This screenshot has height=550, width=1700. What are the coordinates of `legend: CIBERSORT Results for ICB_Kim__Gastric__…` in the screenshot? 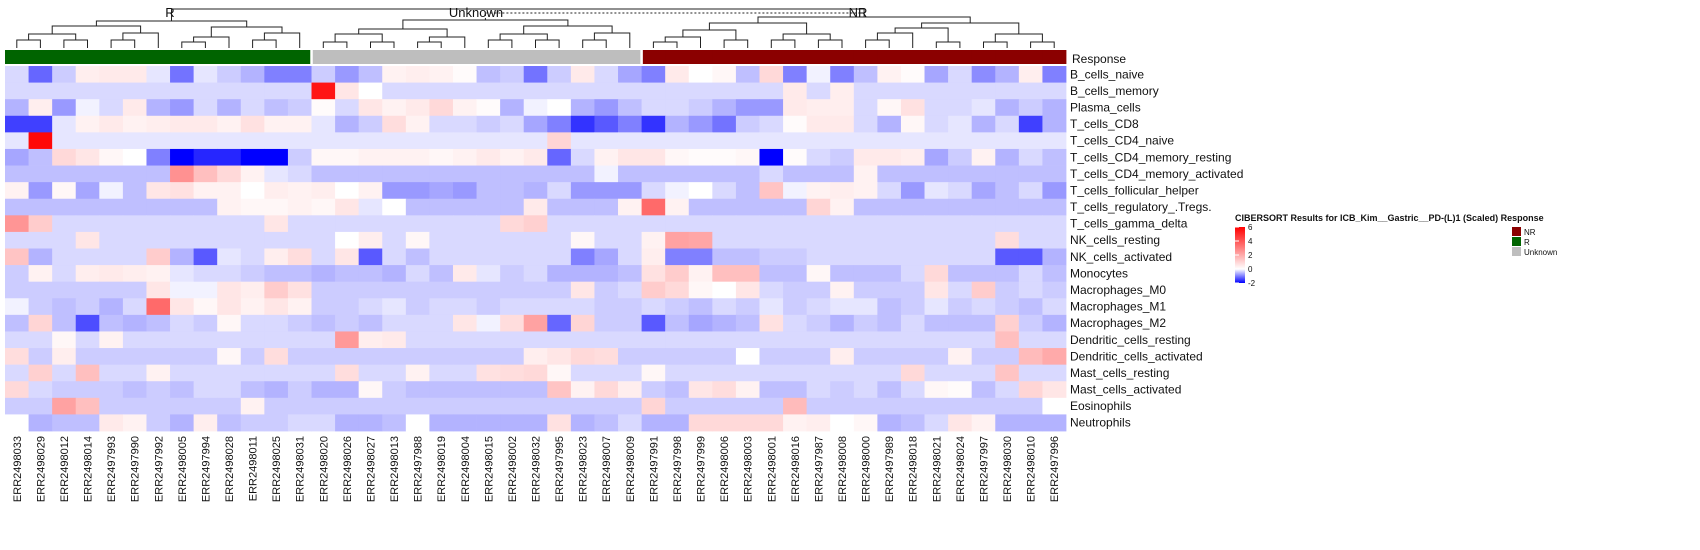 It's located at (1396, 250).